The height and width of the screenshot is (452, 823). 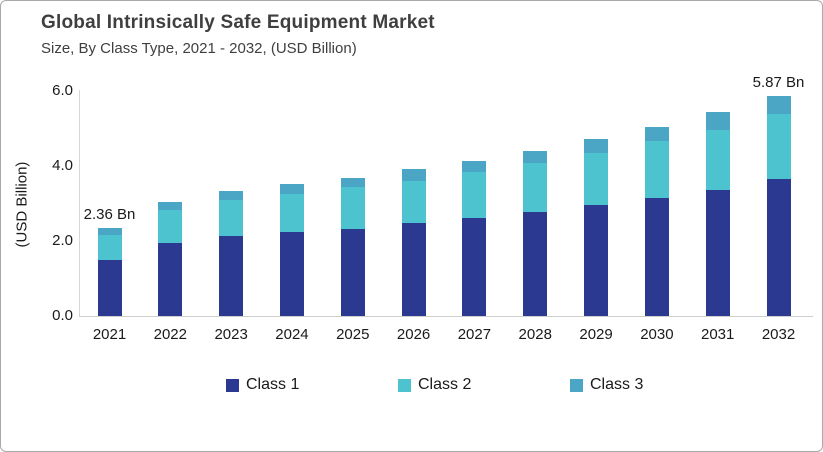 What do you see at coordinates (413, 334) in the screenshot?
I see `x-axis-label-2026: 2026` at bounding box center [413, 334].